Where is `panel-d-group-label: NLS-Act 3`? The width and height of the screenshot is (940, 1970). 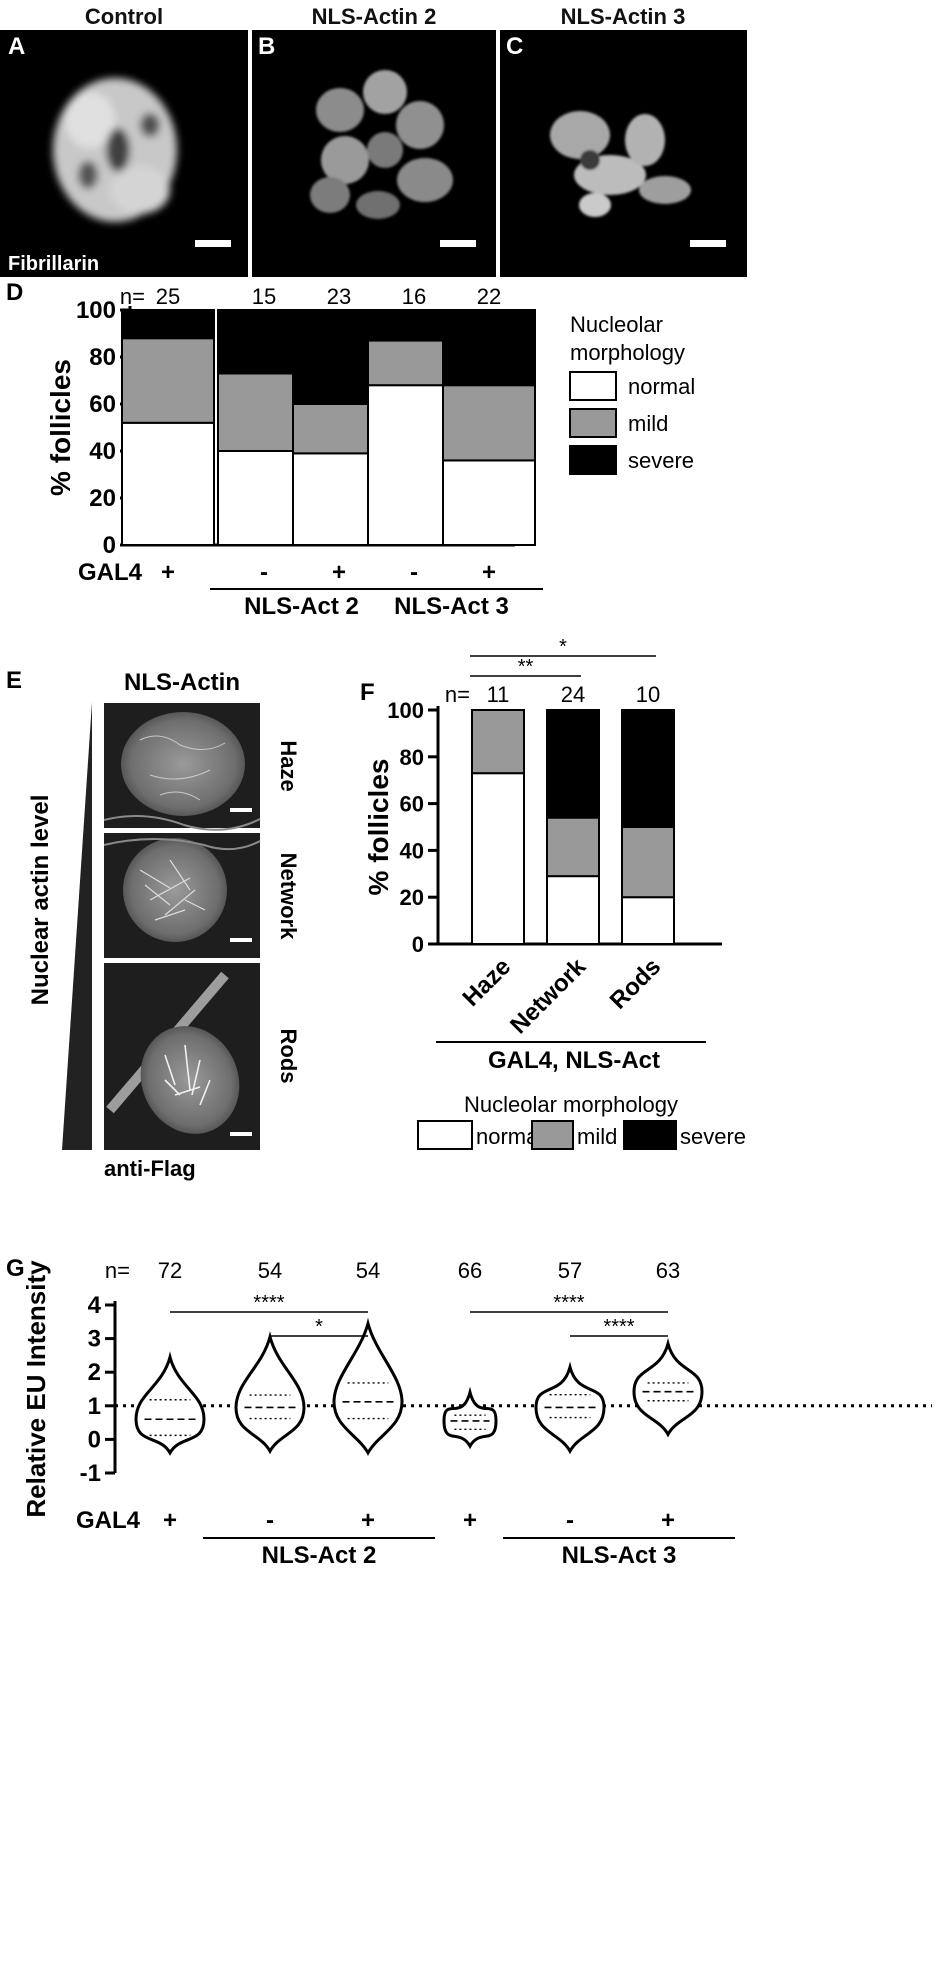
panel-d-group-label: NLS-Act 3 is located at coordinates (451, 606).